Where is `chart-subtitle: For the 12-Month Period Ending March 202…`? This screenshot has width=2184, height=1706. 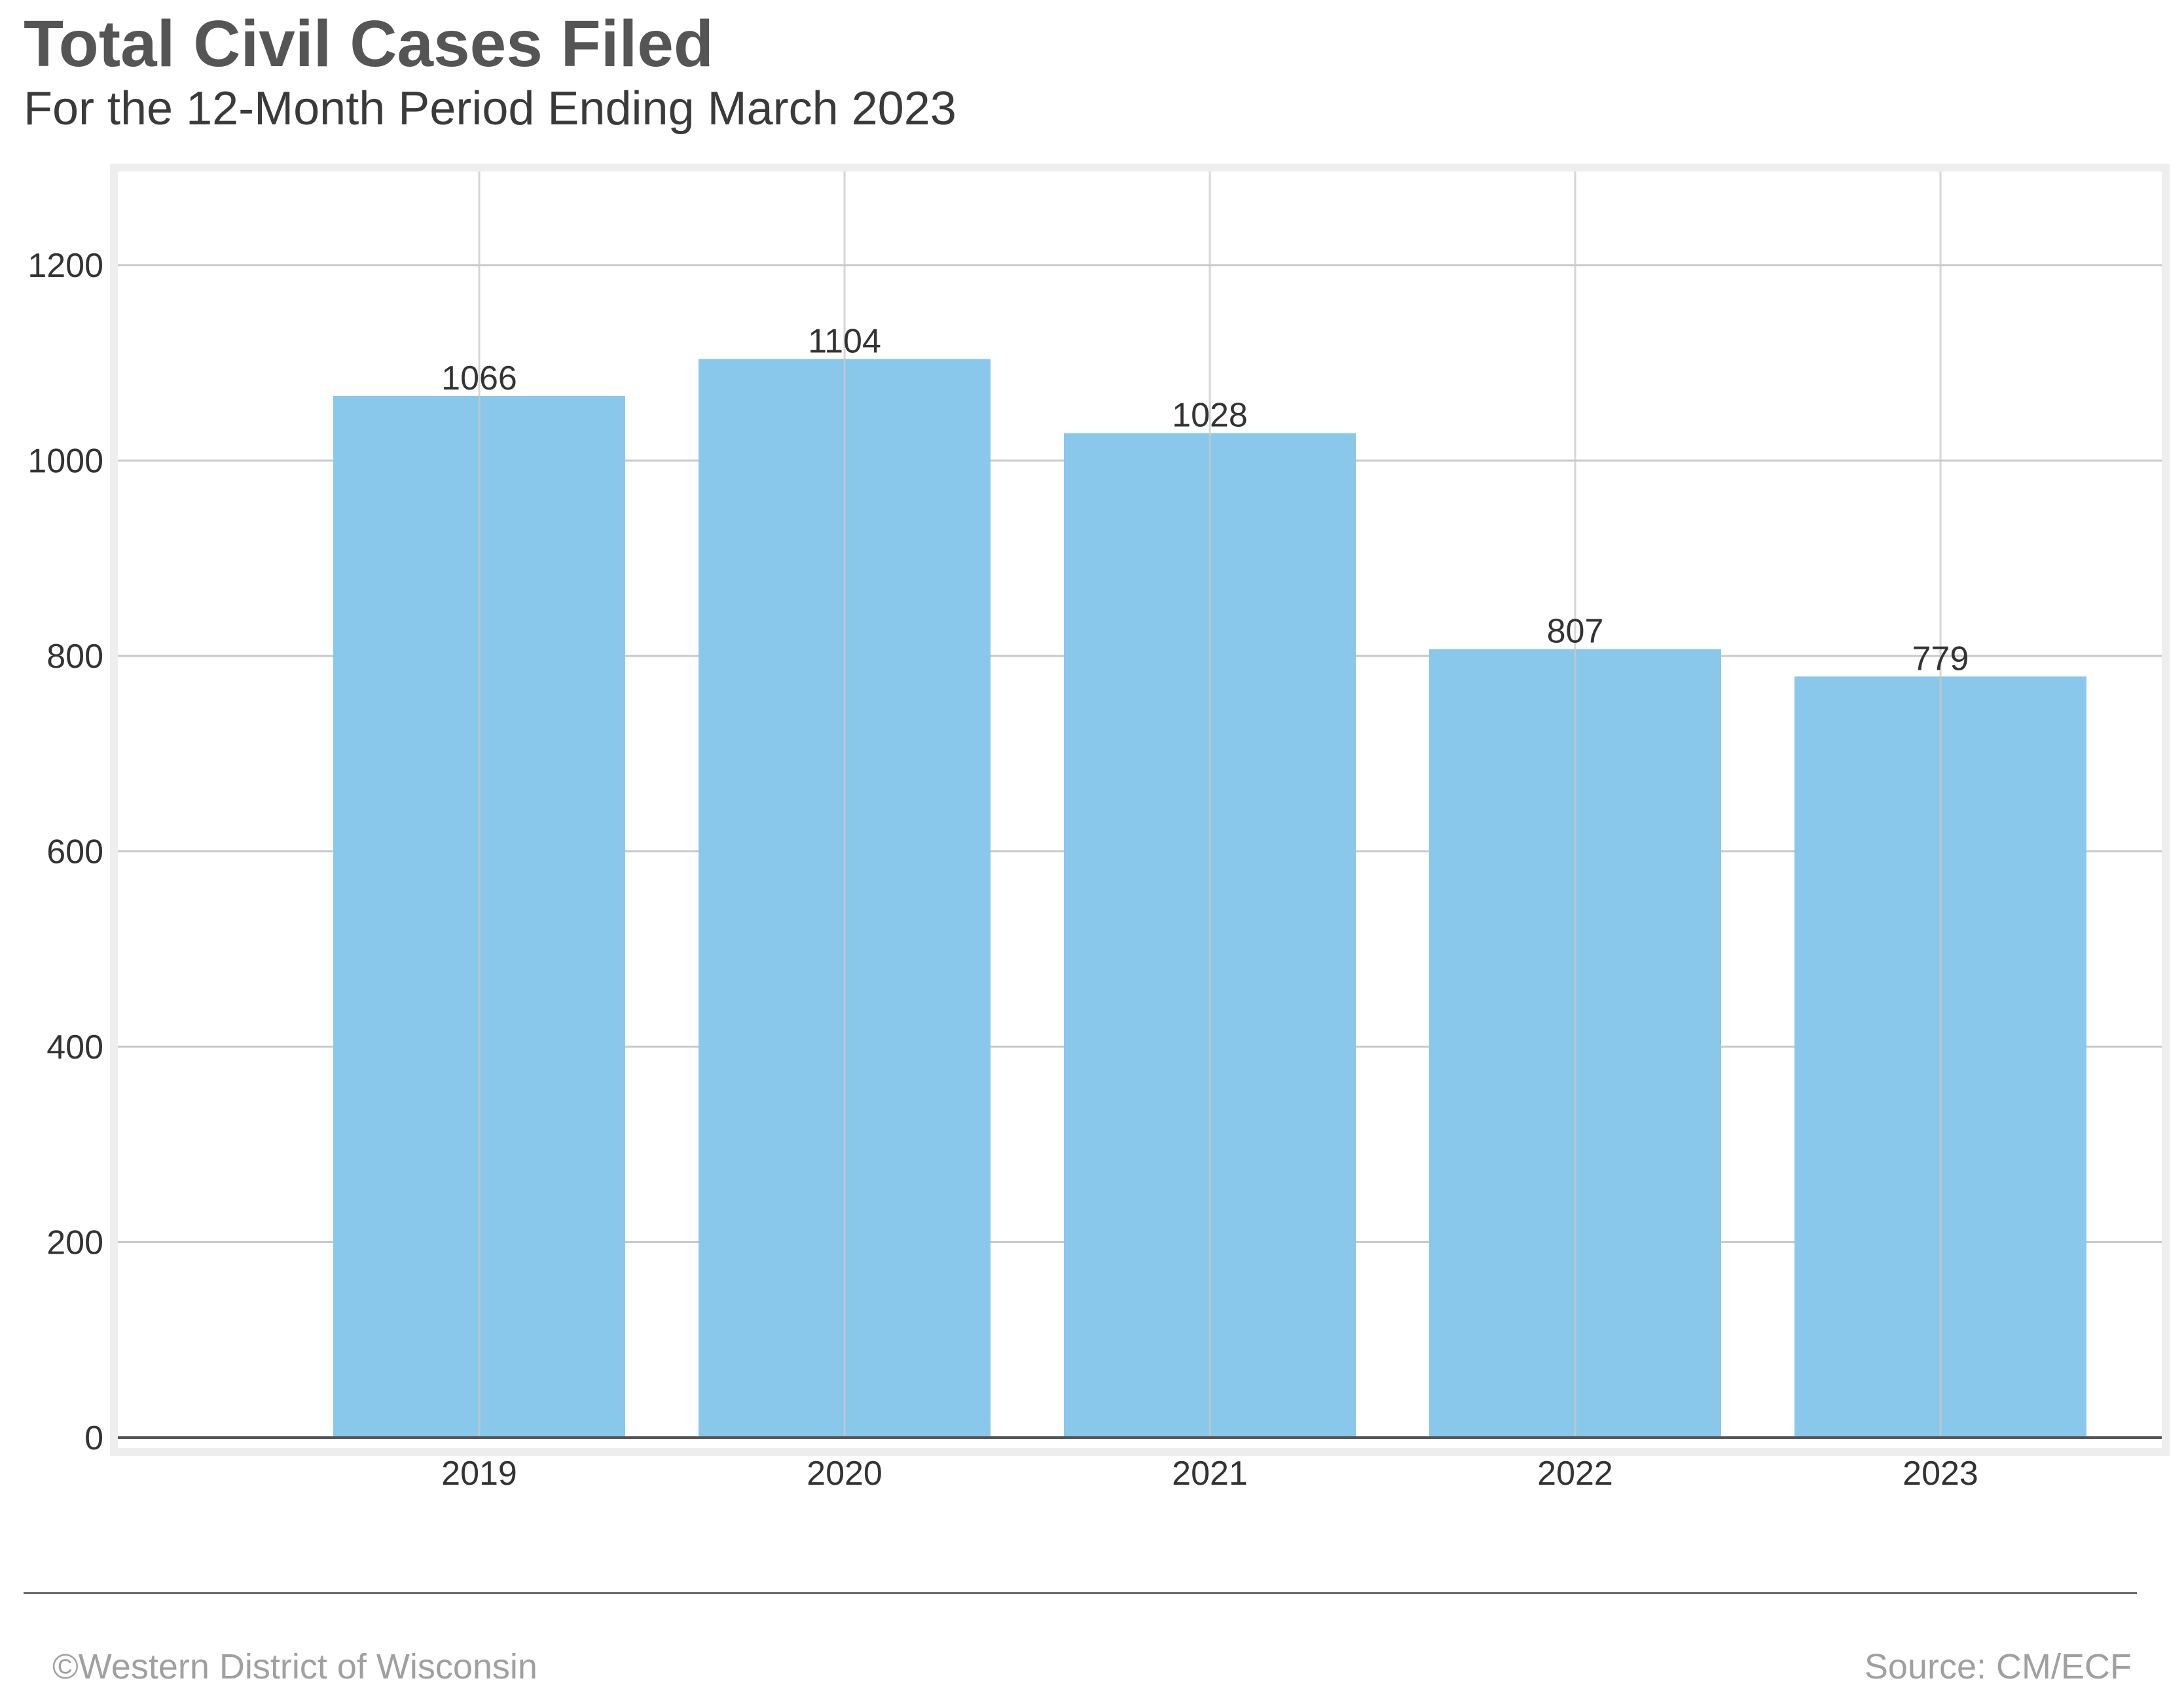
chart-subtitle: For the 12-Month Period Ending March 202… is located at coordinates (490, 109).